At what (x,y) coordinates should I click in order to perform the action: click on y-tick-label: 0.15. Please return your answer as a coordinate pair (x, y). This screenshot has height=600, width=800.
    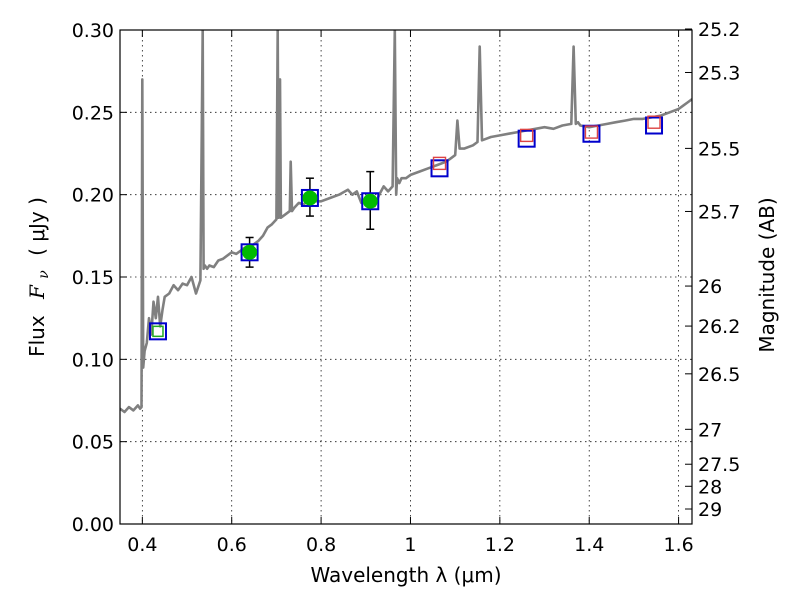
    Looking at the image, I should click on (93, 278).